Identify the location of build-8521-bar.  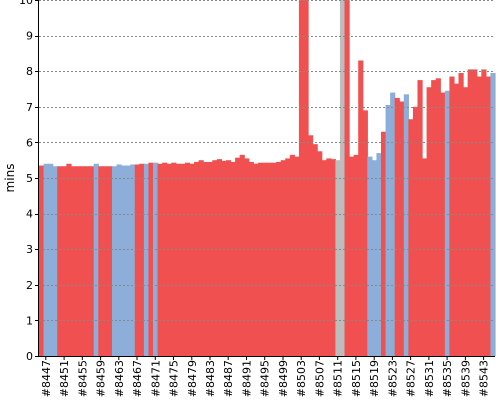
(384, 243).